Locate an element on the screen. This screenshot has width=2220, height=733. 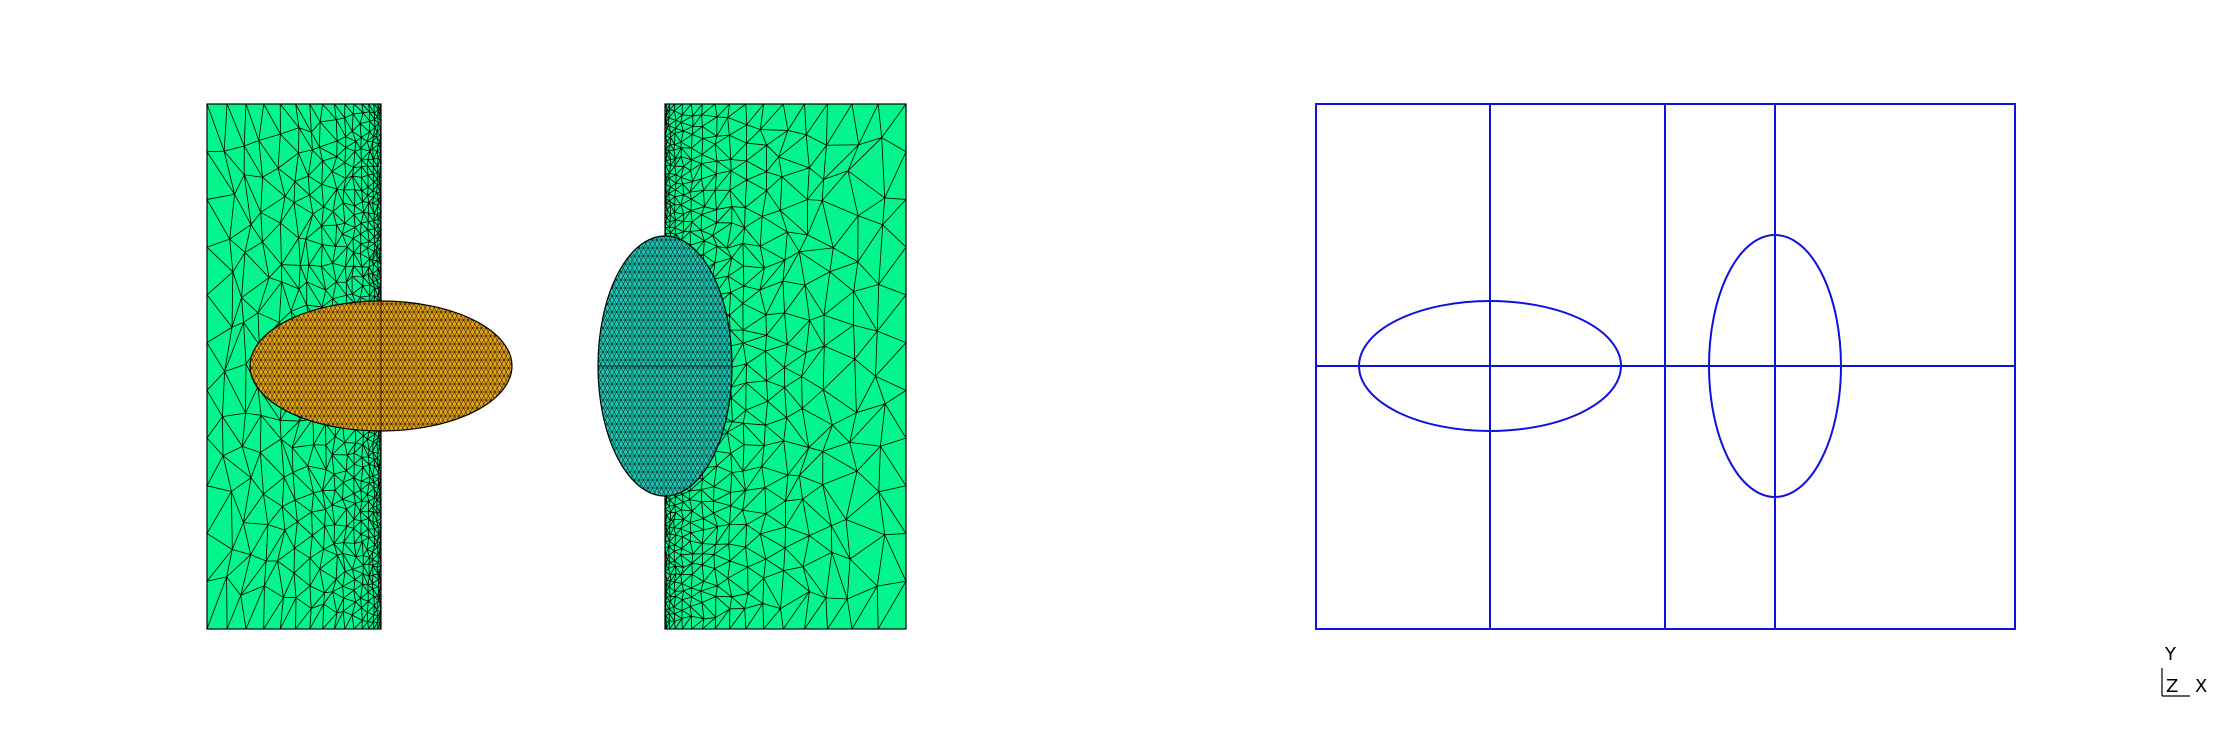
axis-y-label: Y is located at coordinates (2170, 654).